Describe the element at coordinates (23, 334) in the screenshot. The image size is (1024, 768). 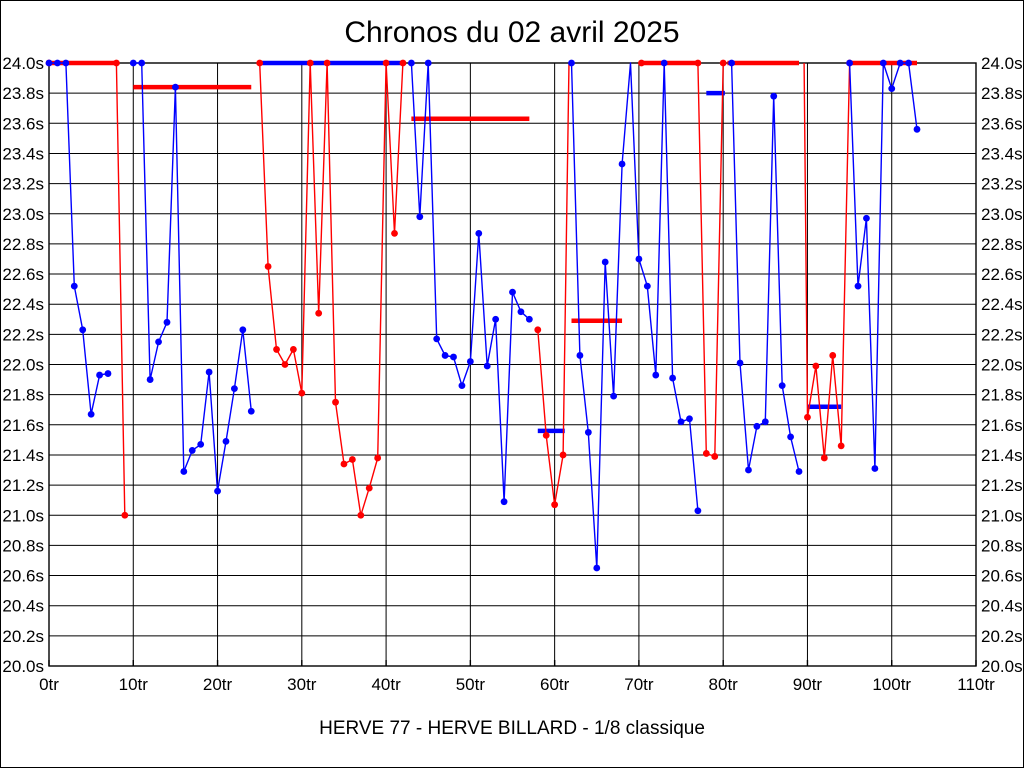
I see `y-axis-label-left: 22.2s` at that location.